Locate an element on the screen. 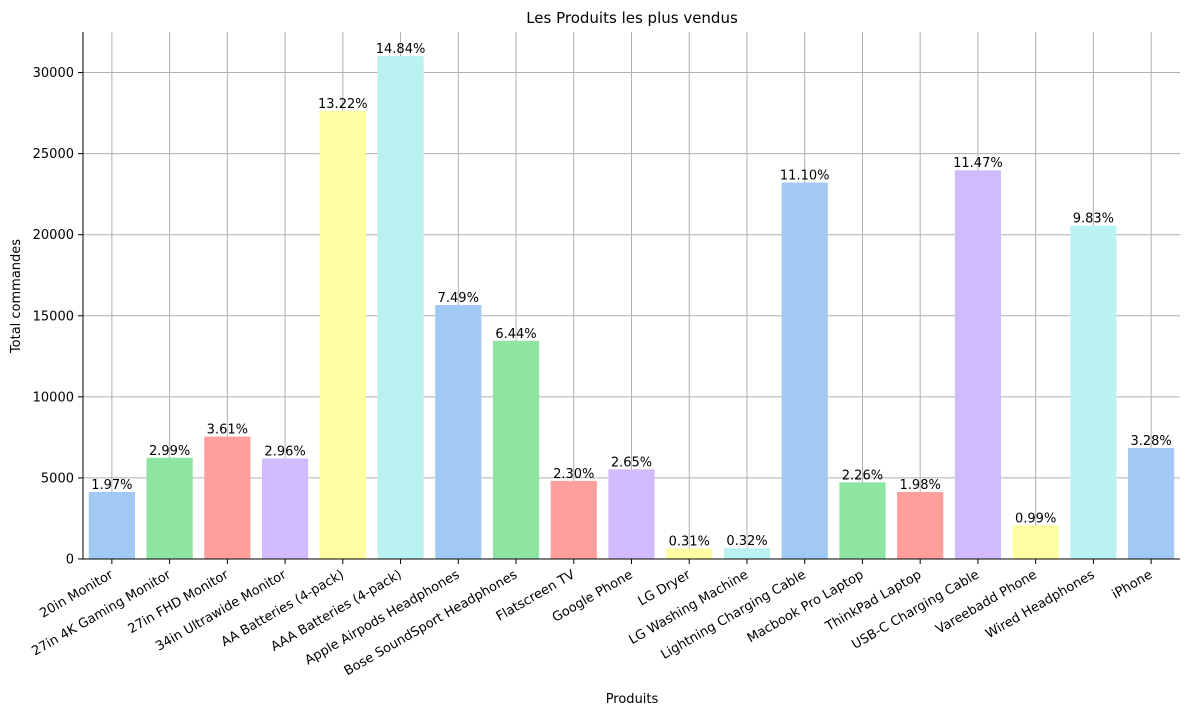 The image size is (1189, 715). data-label: 13.22% is located at coordinates (343, 104).